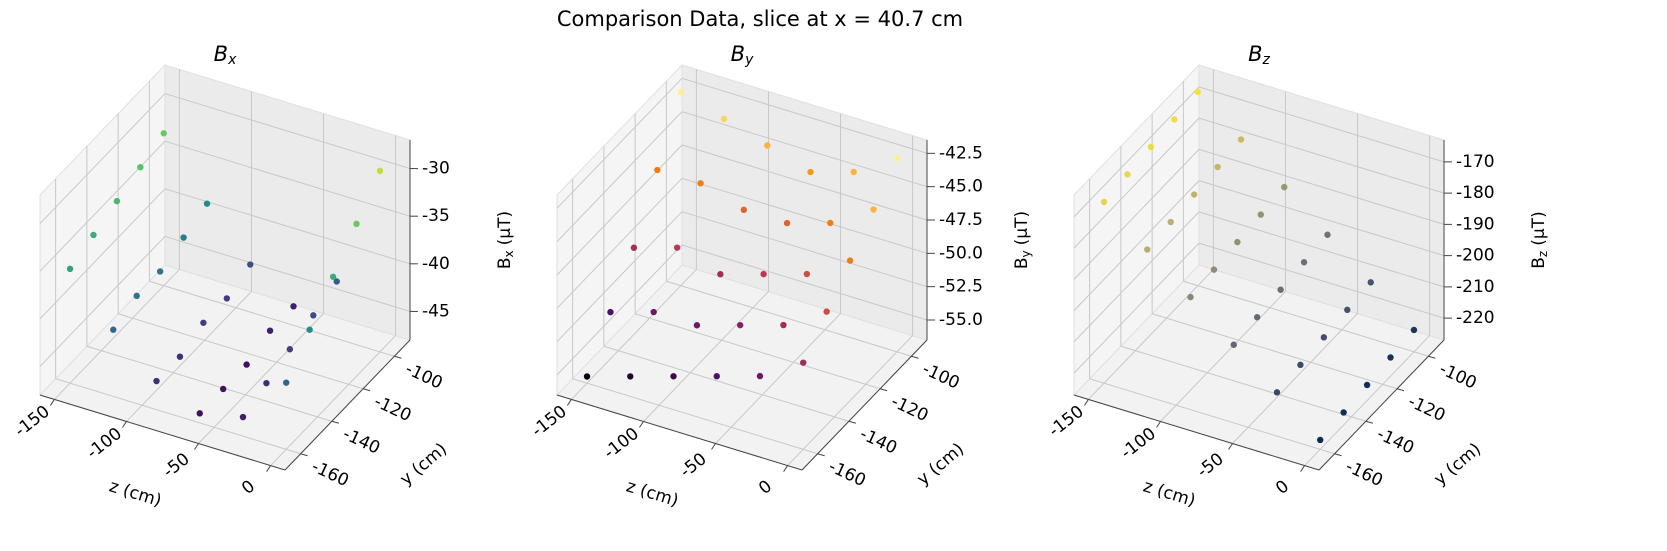 This screenshot has height=551, width=1667. What do you see at coordinates (1457, 376) in the screenshot?
I see `y-tick-label: -100` at bounding box center [1457, 376].